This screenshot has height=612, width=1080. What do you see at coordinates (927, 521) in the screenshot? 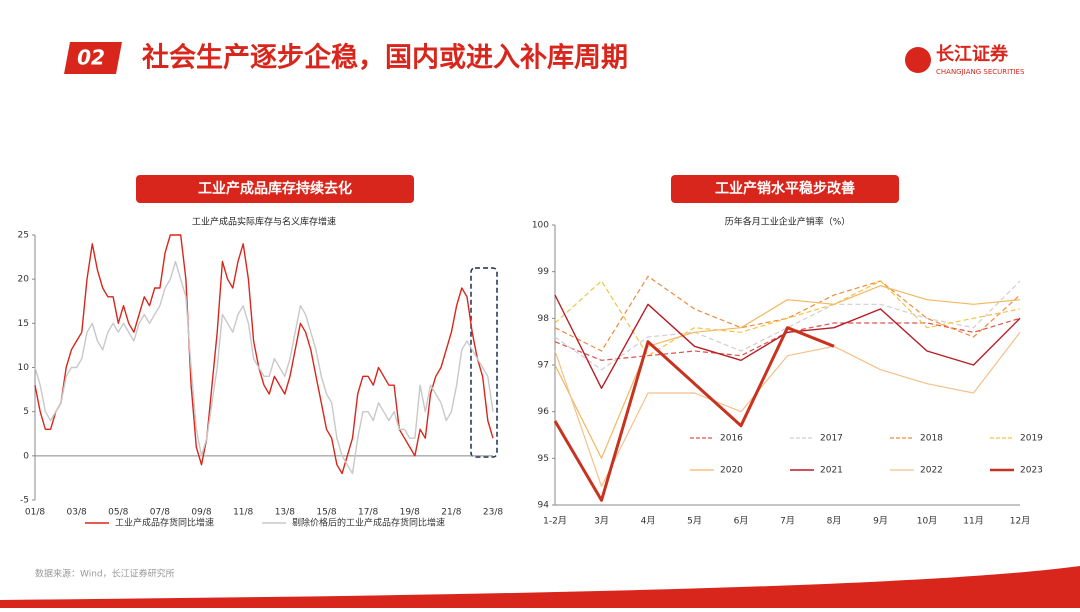
I see `x-tick-label: 10月` at bounding box center [927, 521].